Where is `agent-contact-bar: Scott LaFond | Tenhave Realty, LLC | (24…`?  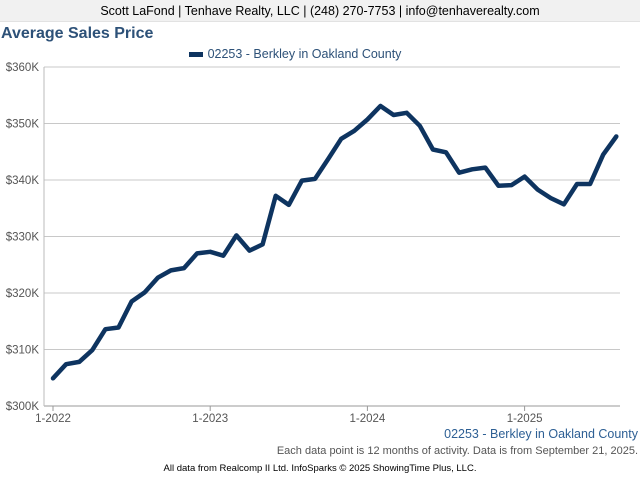
agent-contact-bar: Scott LaFond | Tenhave Realty, LLC | (24… is located at coordinates (320, 11).